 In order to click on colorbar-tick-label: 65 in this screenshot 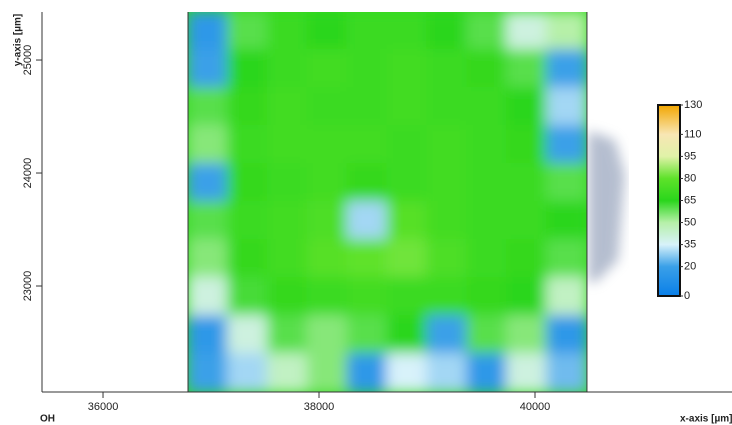, I will do `click(690, 200)`.